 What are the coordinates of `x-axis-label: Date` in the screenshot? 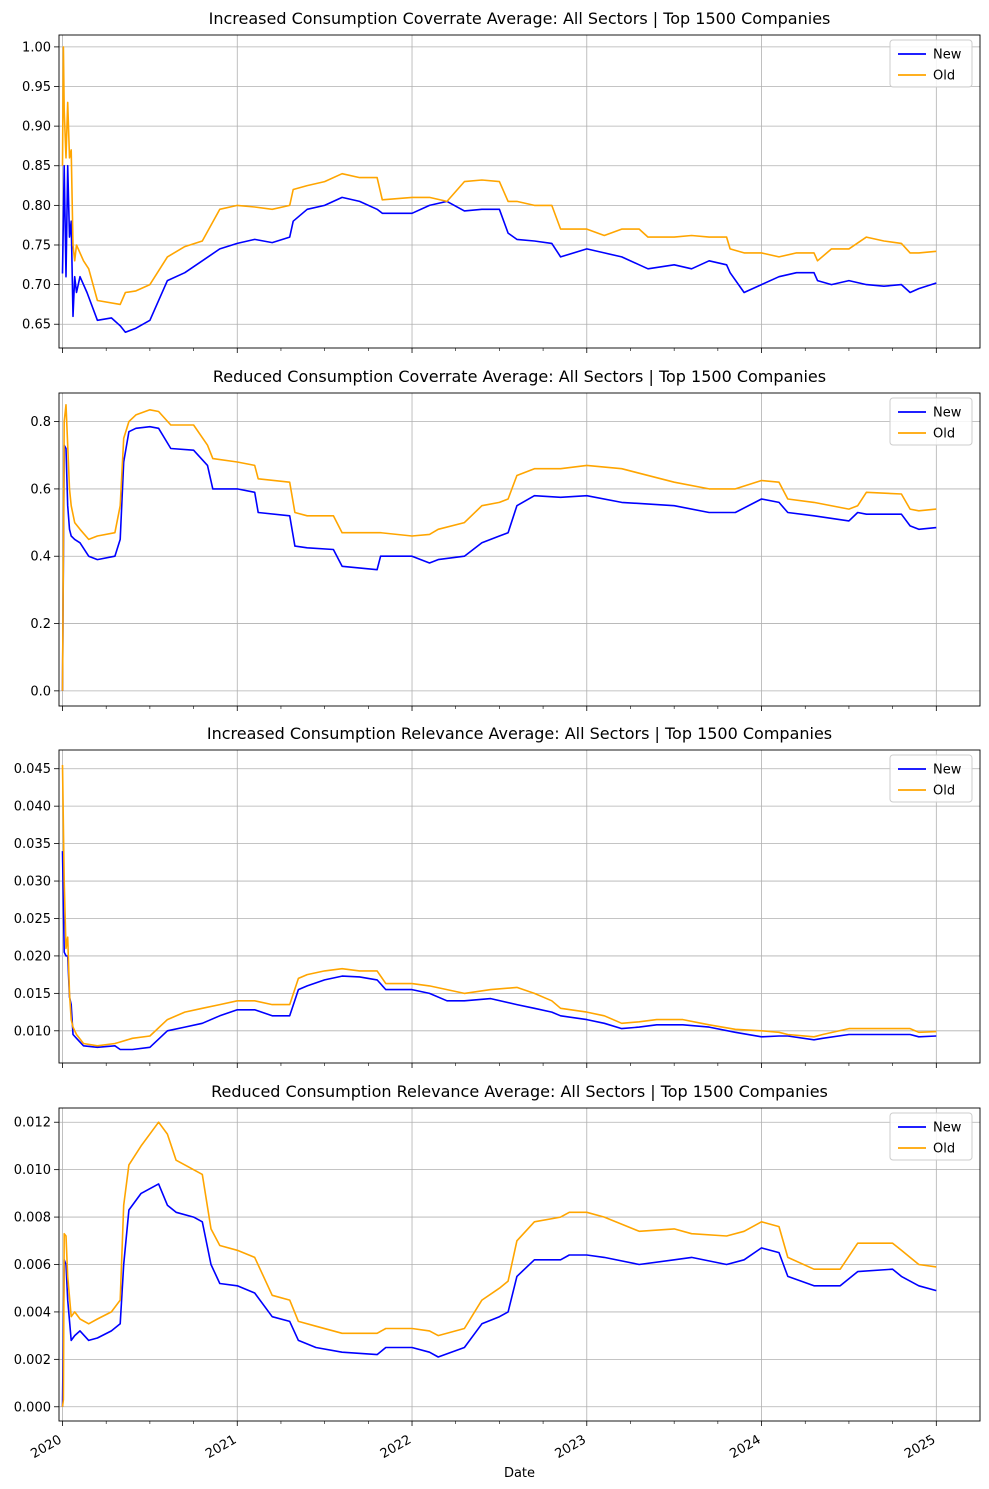 It's located at (519, 1473).